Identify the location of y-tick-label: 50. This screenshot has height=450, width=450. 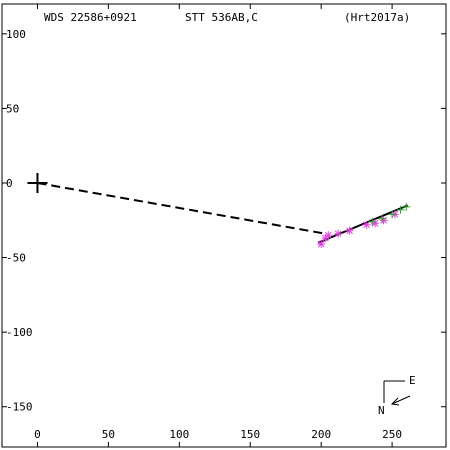
(12, 108).